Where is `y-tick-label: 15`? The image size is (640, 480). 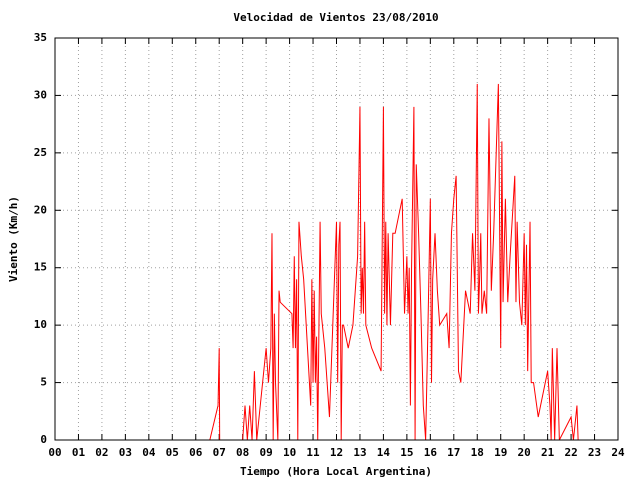 y-tick-label: 15 is located at coordinates (40, 267).